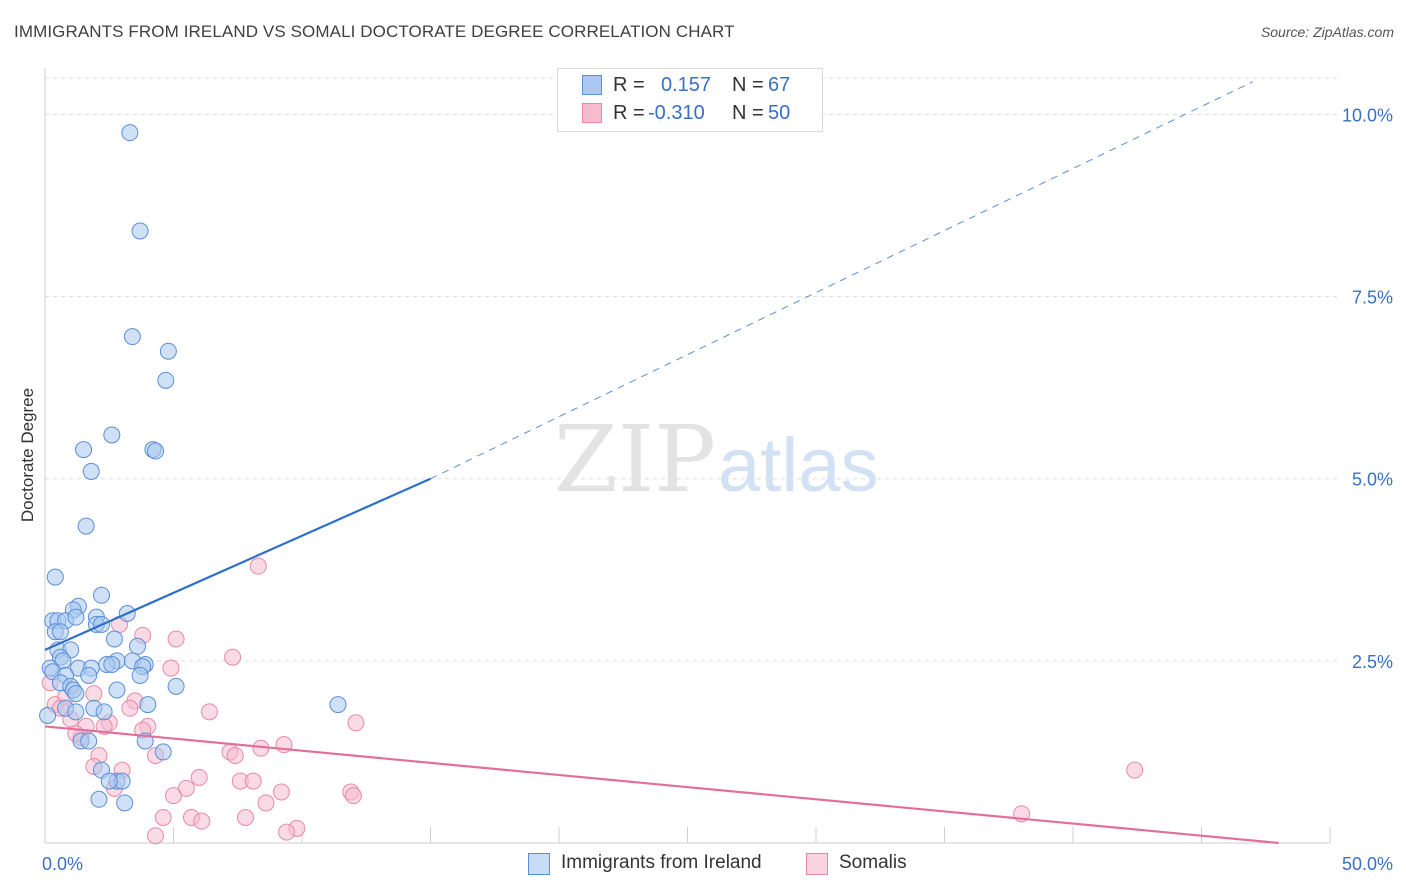 Image resolution: width=1406 pixels, height=892 pixels. I want to click on legend-n-value: 50, so click(779, 113).